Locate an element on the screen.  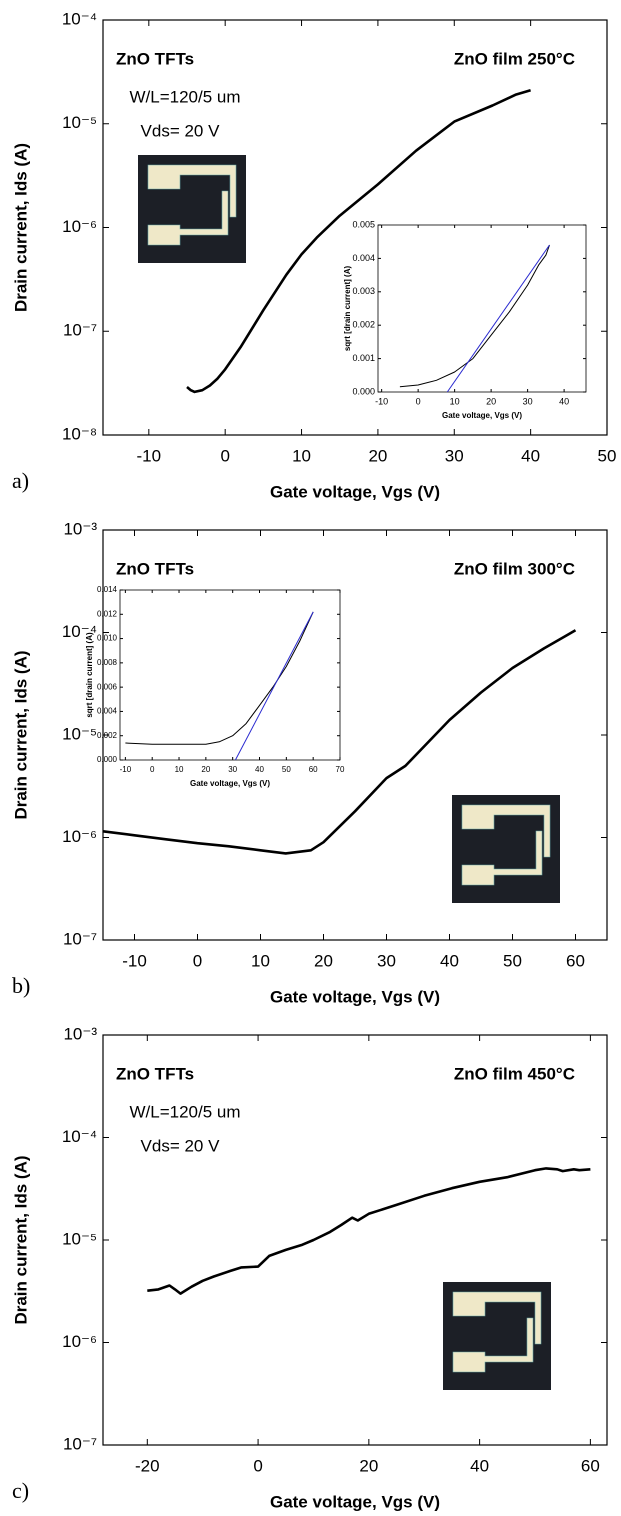
y-tick-label: 0.005 is located at coordinates (363, 224).